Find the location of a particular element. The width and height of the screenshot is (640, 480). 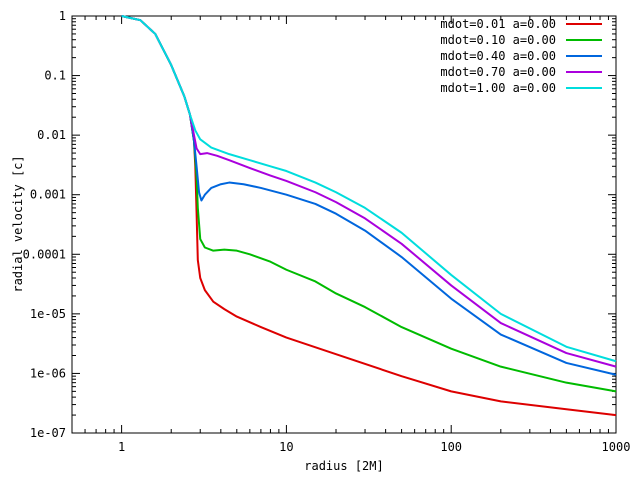

x-tick-label: 10 is located at coordinates (286, 447).